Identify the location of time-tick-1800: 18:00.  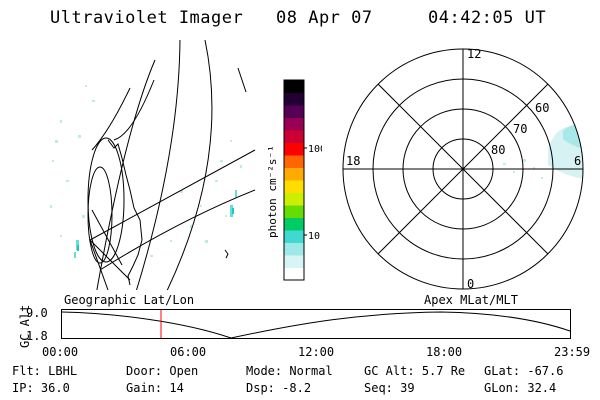
(444, 352).